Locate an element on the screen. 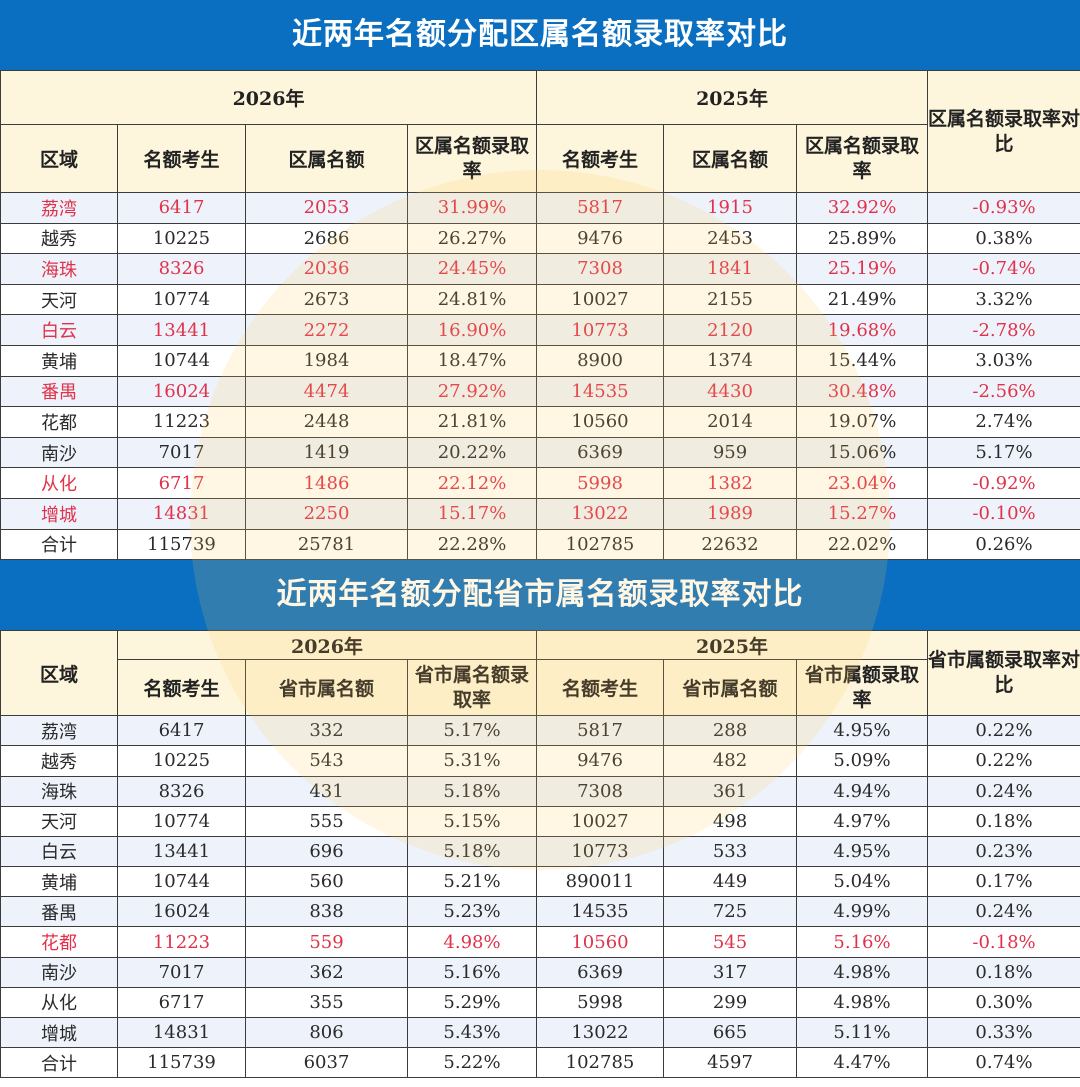 The image size is (1080, 1087). quota-2026-cell: 2250 is located at coordinates (326, 513).